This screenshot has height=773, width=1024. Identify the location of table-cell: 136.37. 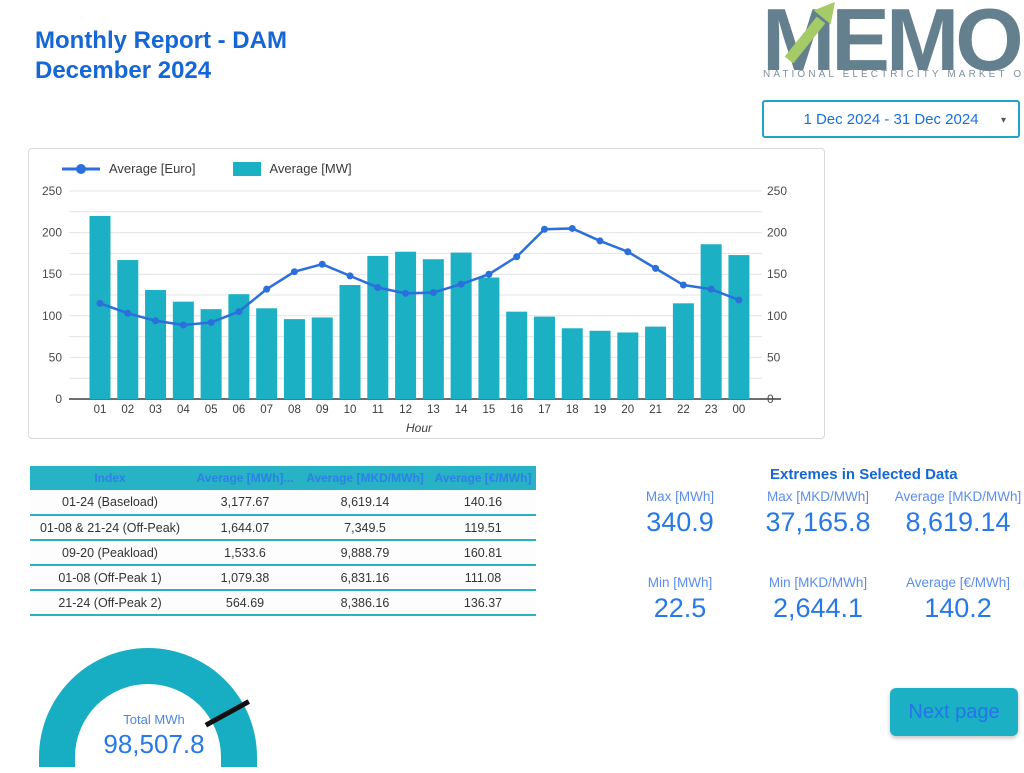
(483, 603).